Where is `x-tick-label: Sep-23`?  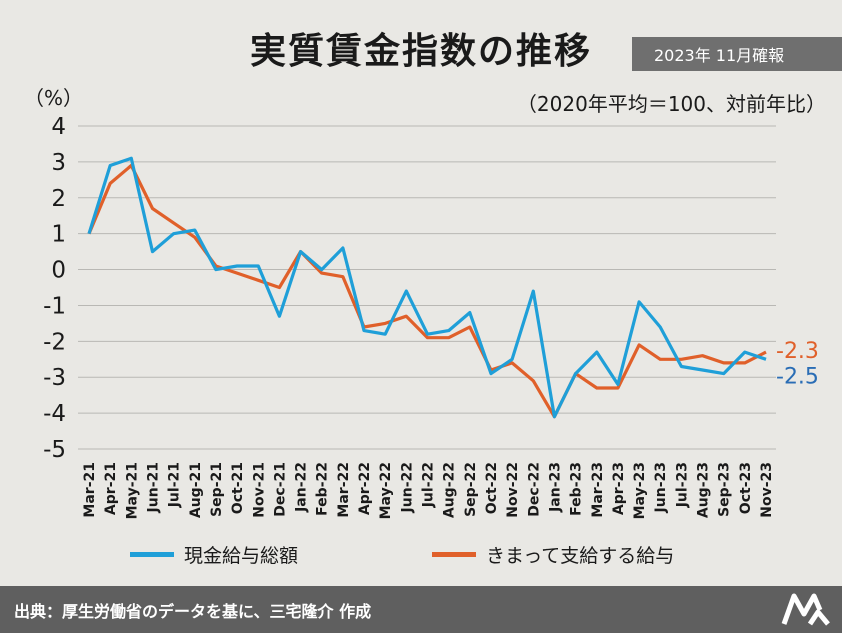
x-tick-label: Sep-23 is located at coordinates (725, 489).